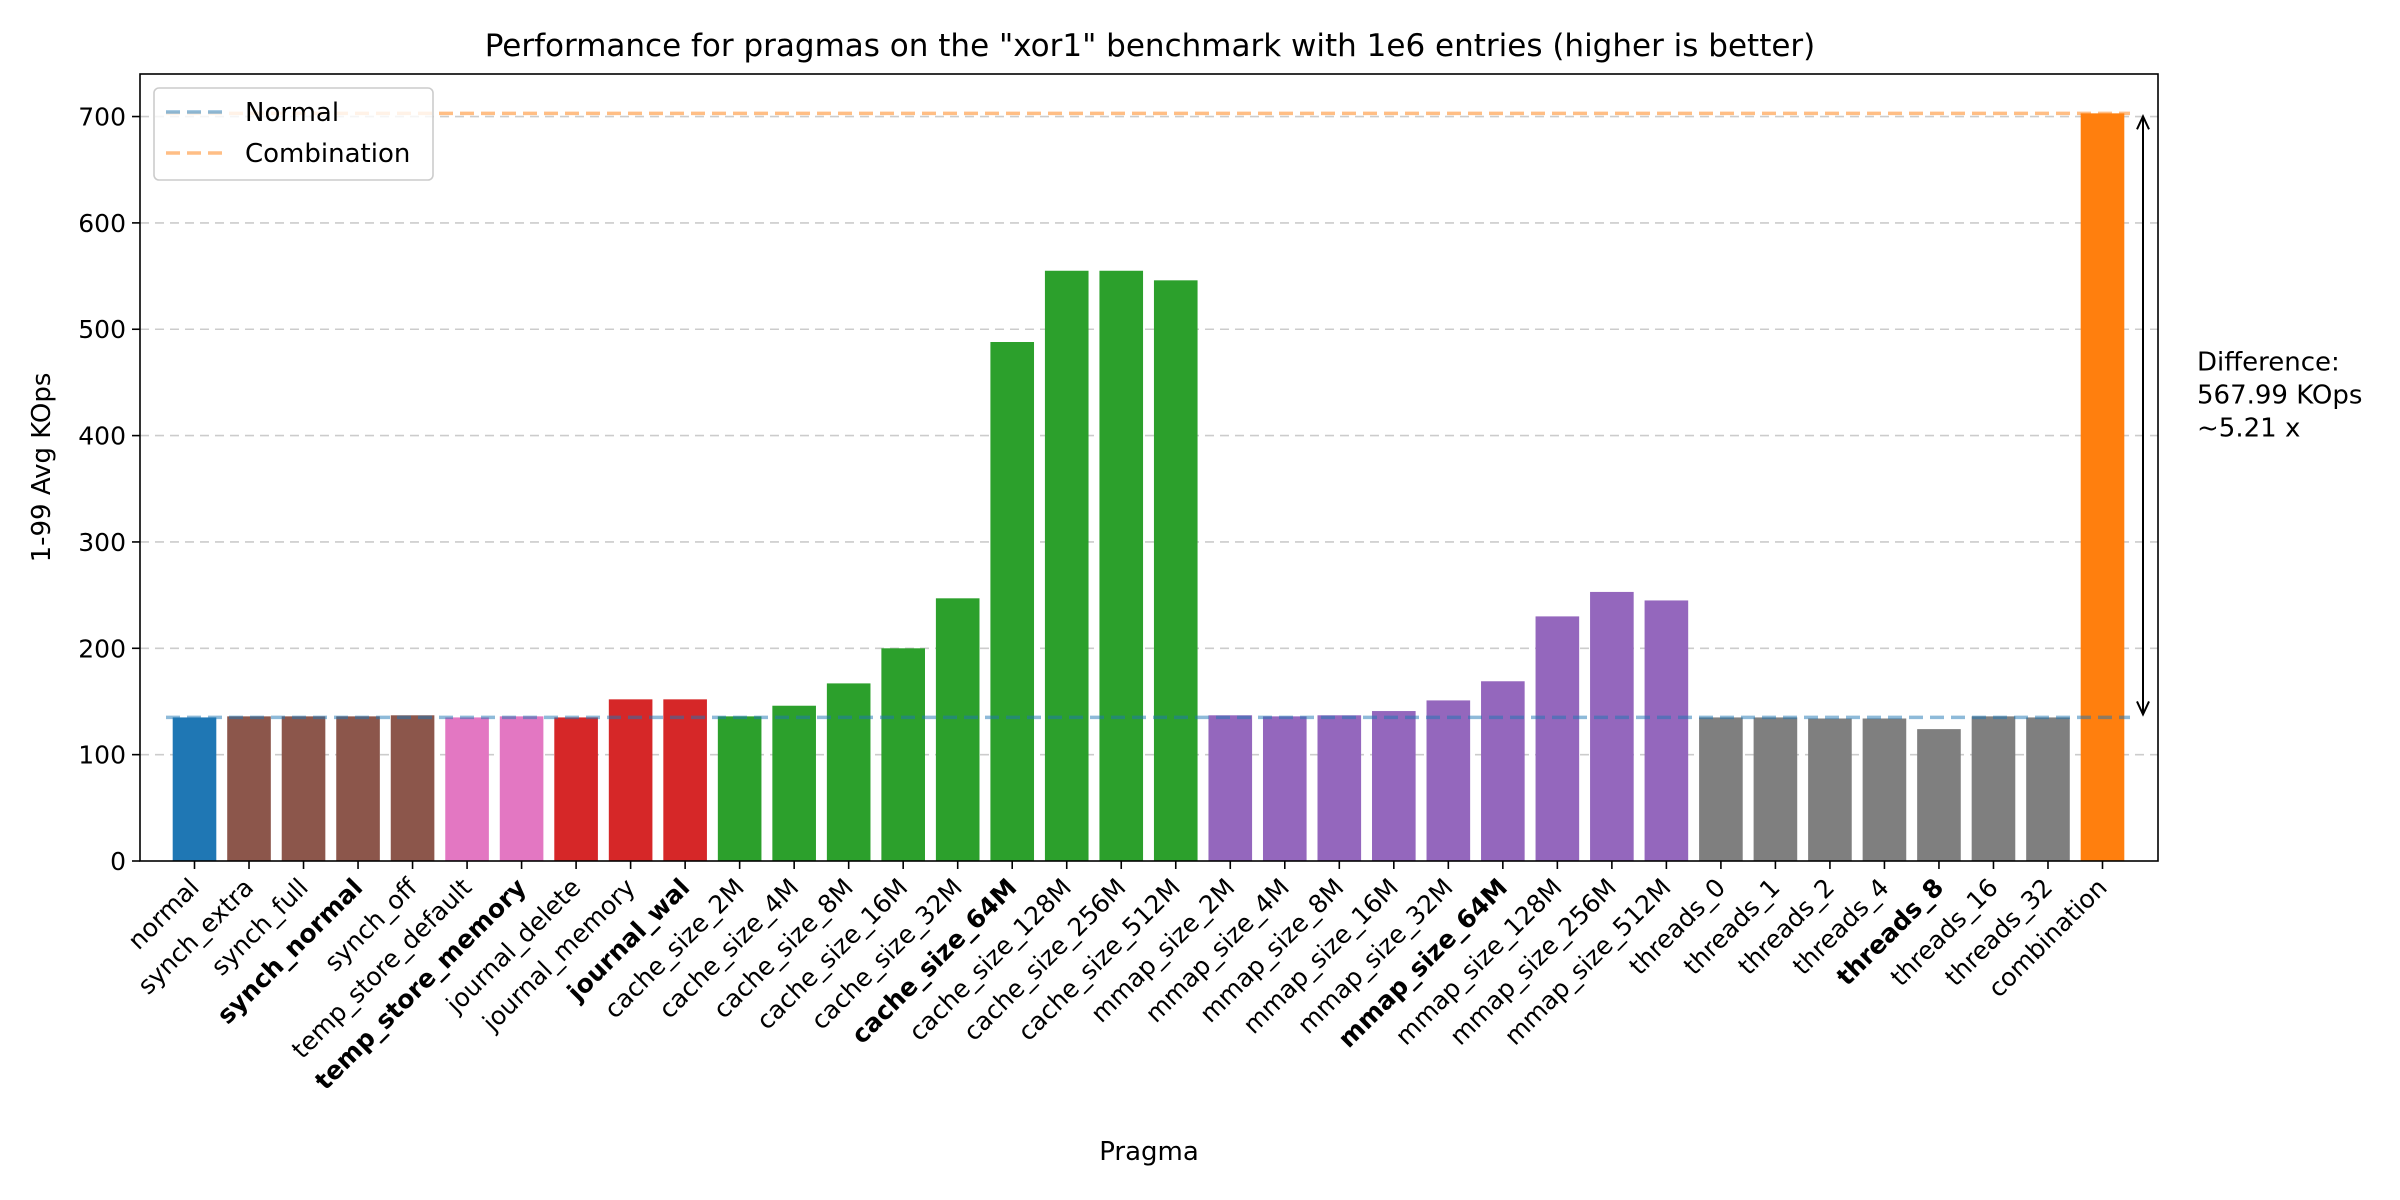 This screenshot has width=2400, height=1200. I want to click on arrowhead-down, so click(2143, 709).